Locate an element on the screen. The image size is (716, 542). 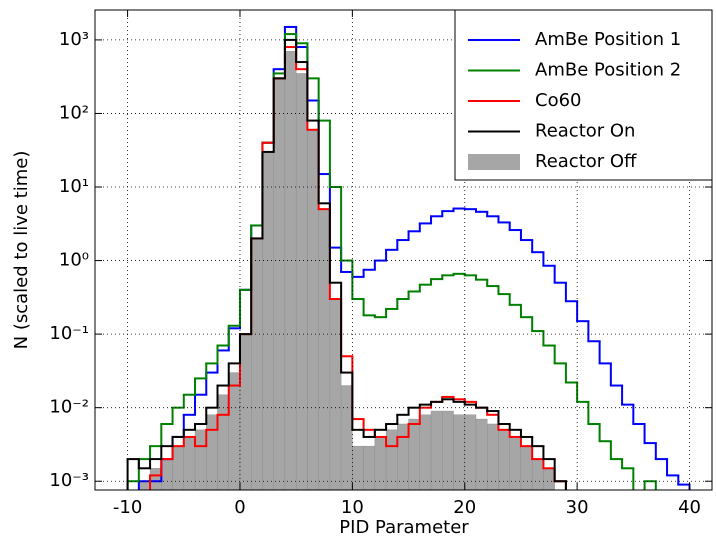
y-axis-label: N (scaled to live time) is located at coordinates (21, 250).